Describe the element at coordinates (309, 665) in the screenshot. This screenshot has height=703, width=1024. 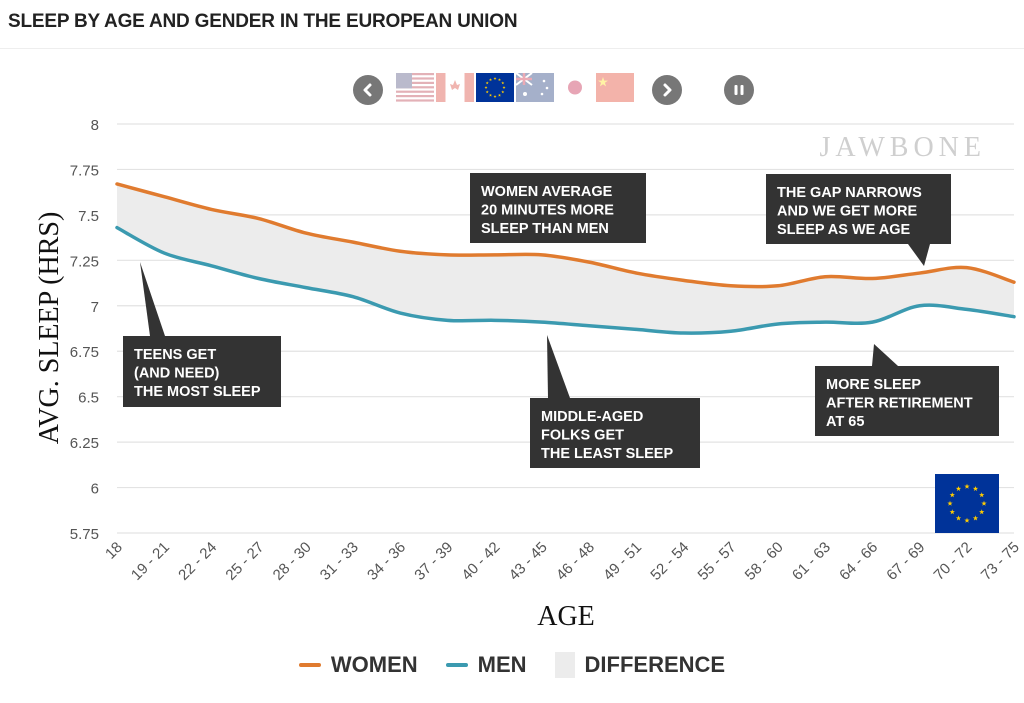
I see `women-swatch` at that location.